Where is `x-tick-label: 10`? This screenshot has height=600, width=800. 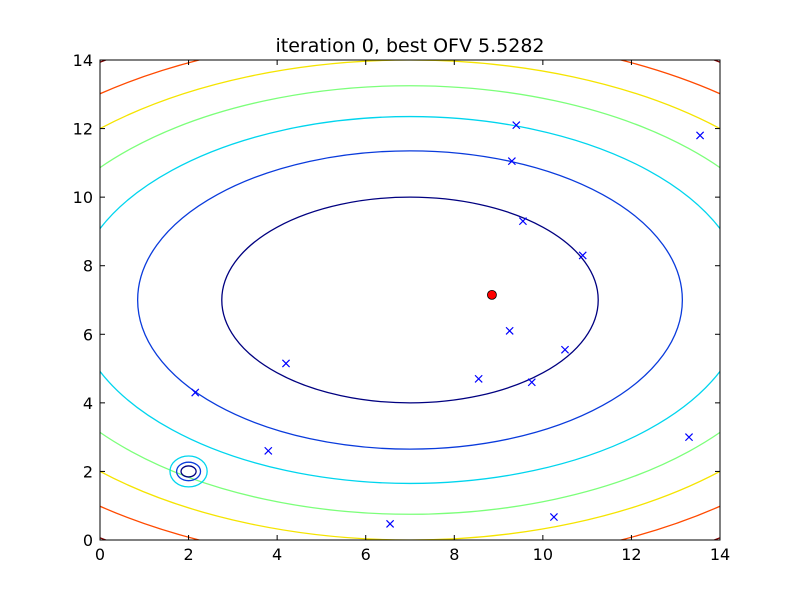
x-tick-label: 10 is located at coordinates (543, 554).